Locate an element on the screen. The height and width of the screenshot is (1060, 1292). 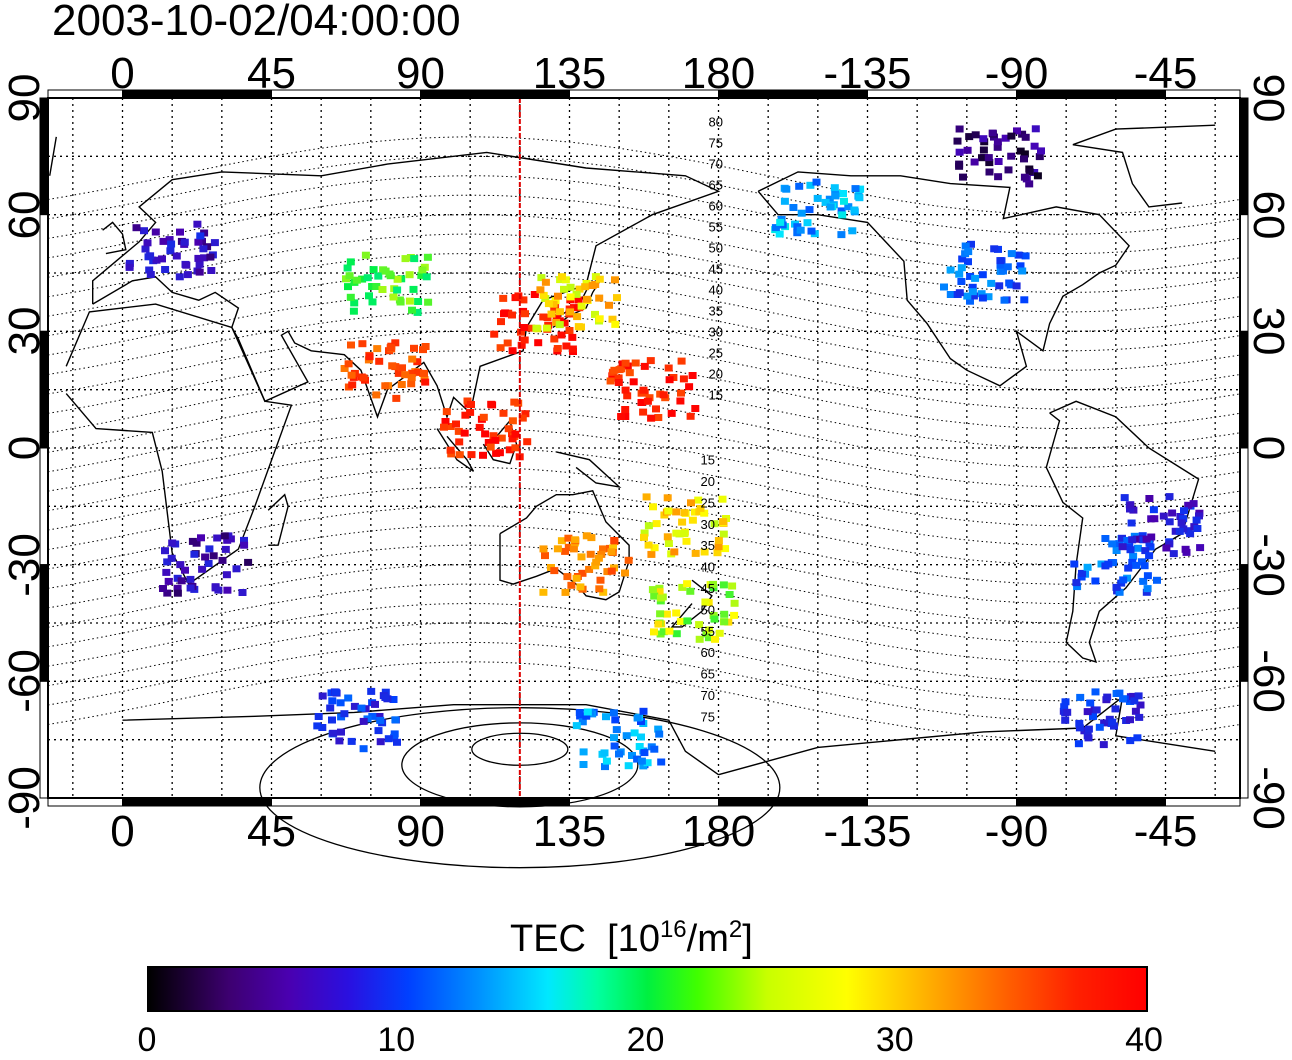
right-latitude-tick: 0 is located at coordinates (1268, 448).